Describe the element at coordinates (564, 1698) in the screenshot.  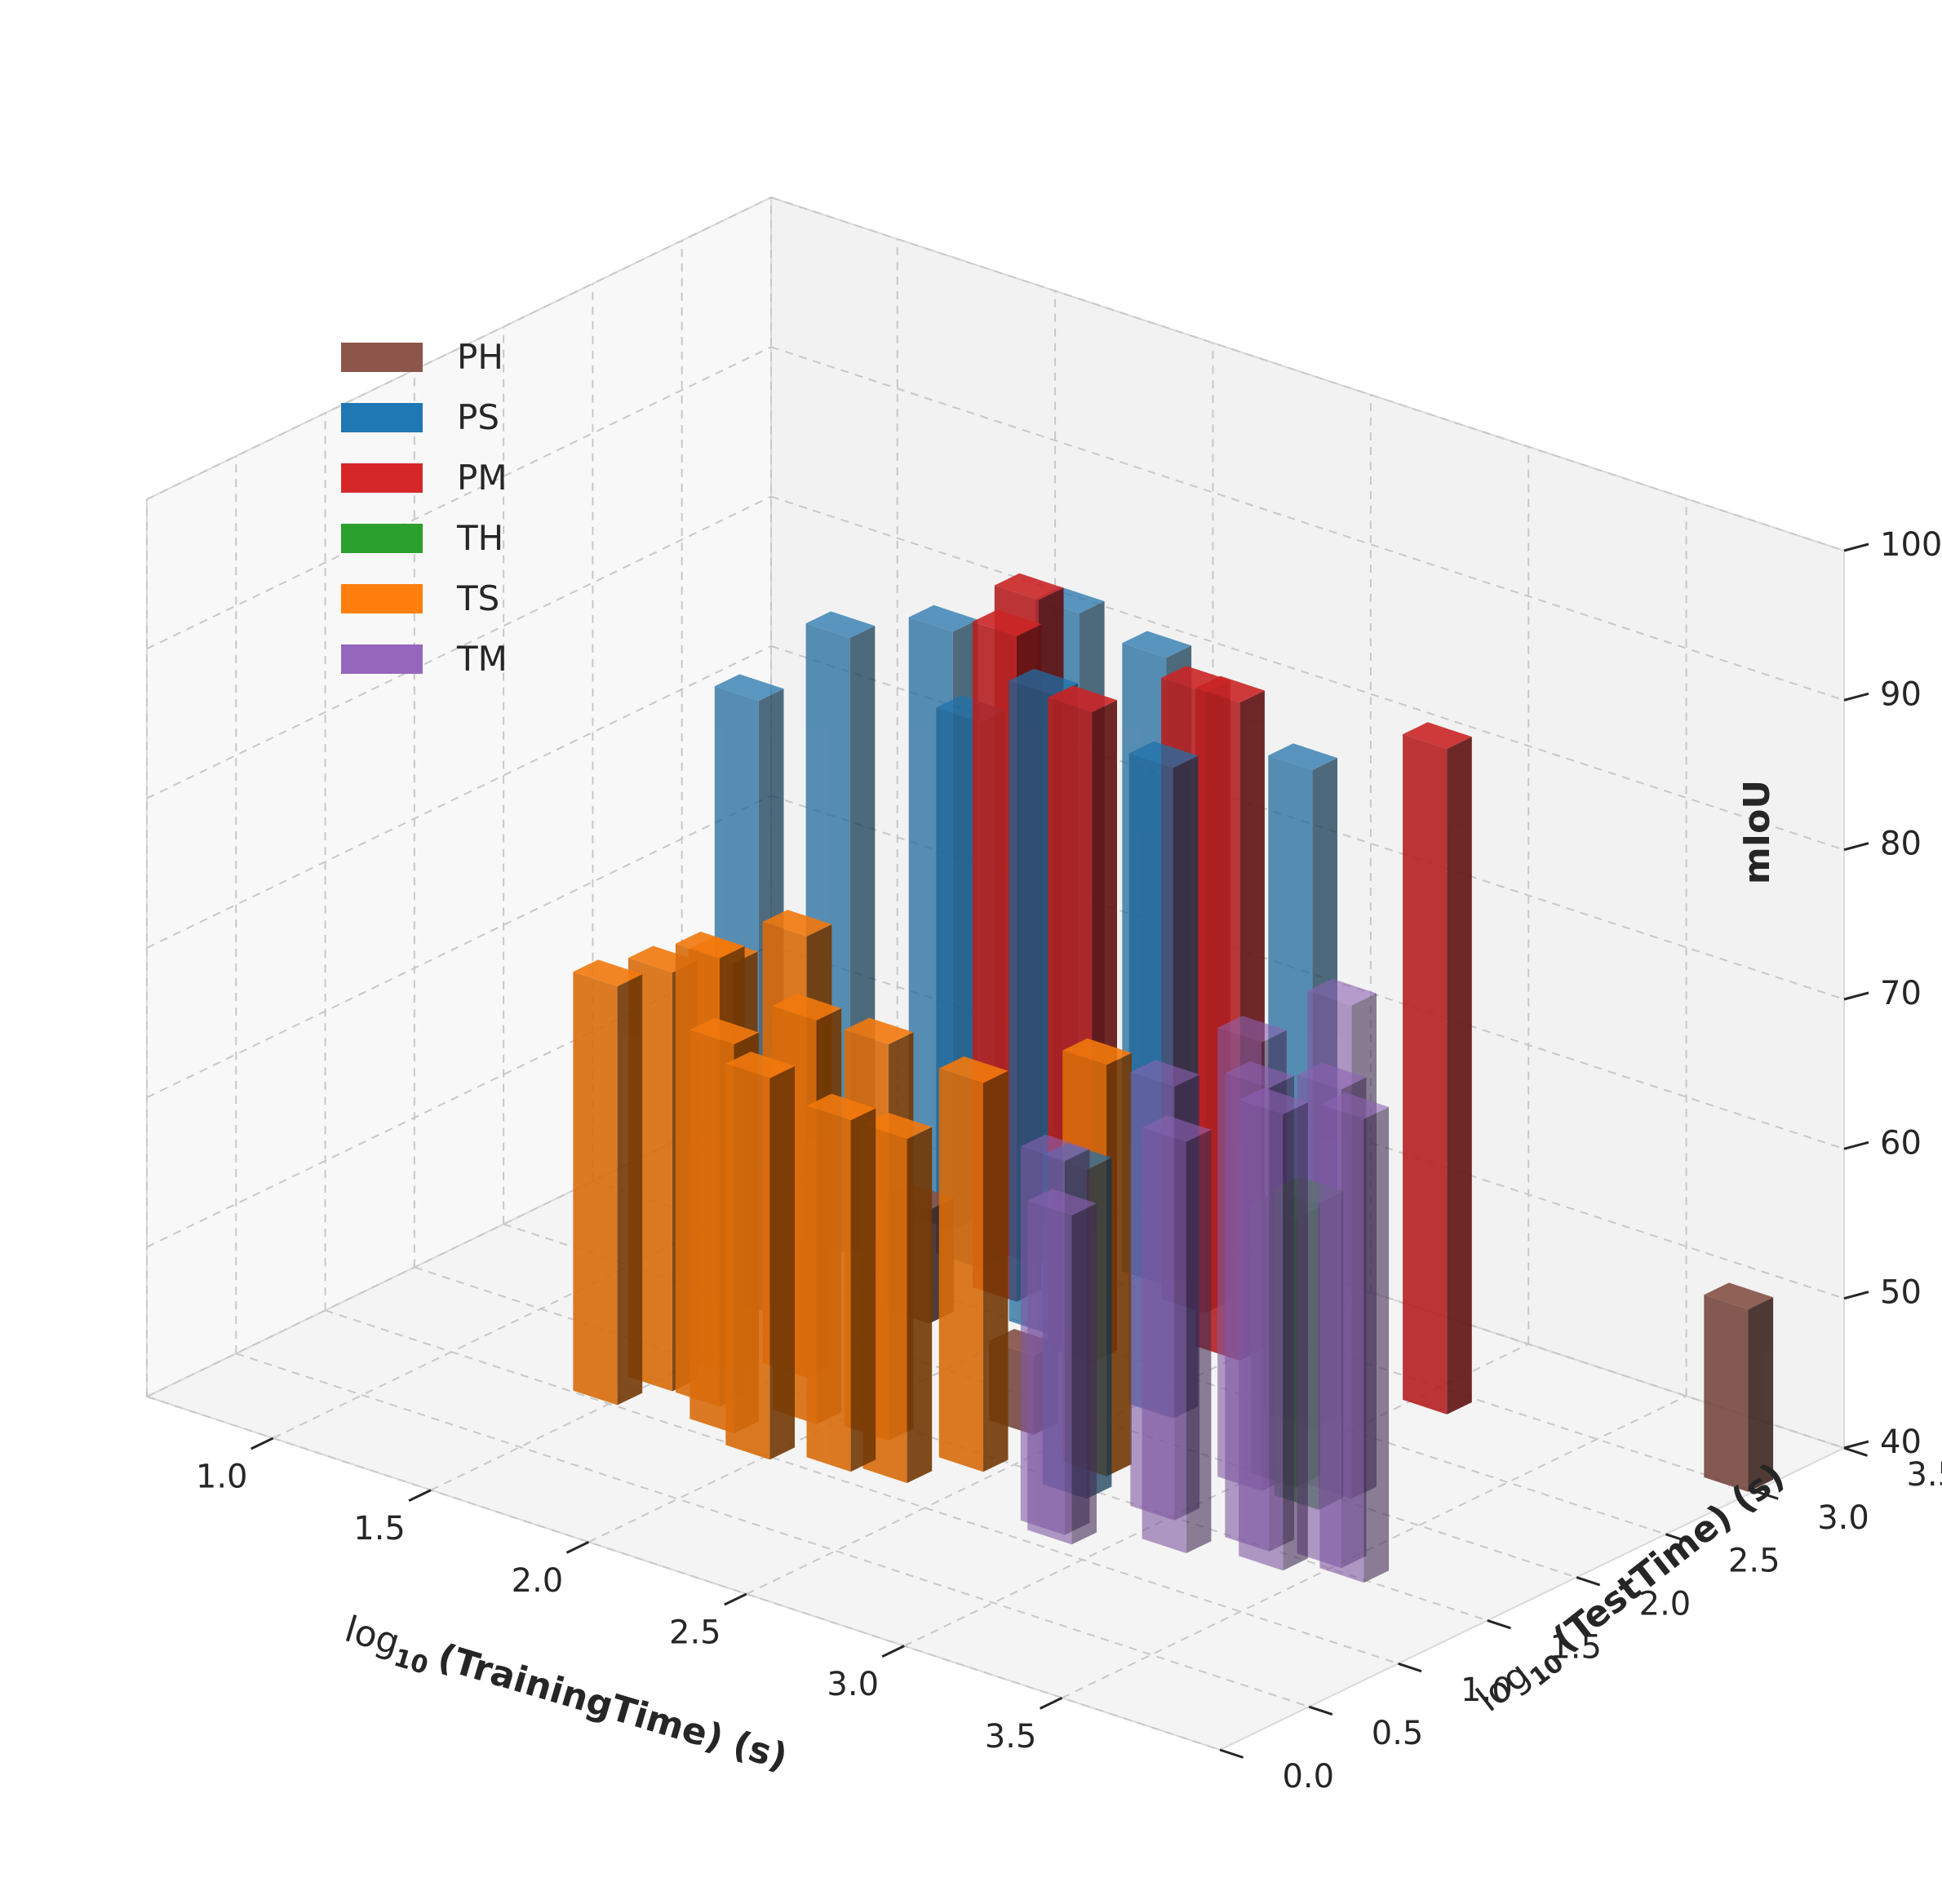
I see `x-axis-label: log10(TrainingTime) (s)` at that location.